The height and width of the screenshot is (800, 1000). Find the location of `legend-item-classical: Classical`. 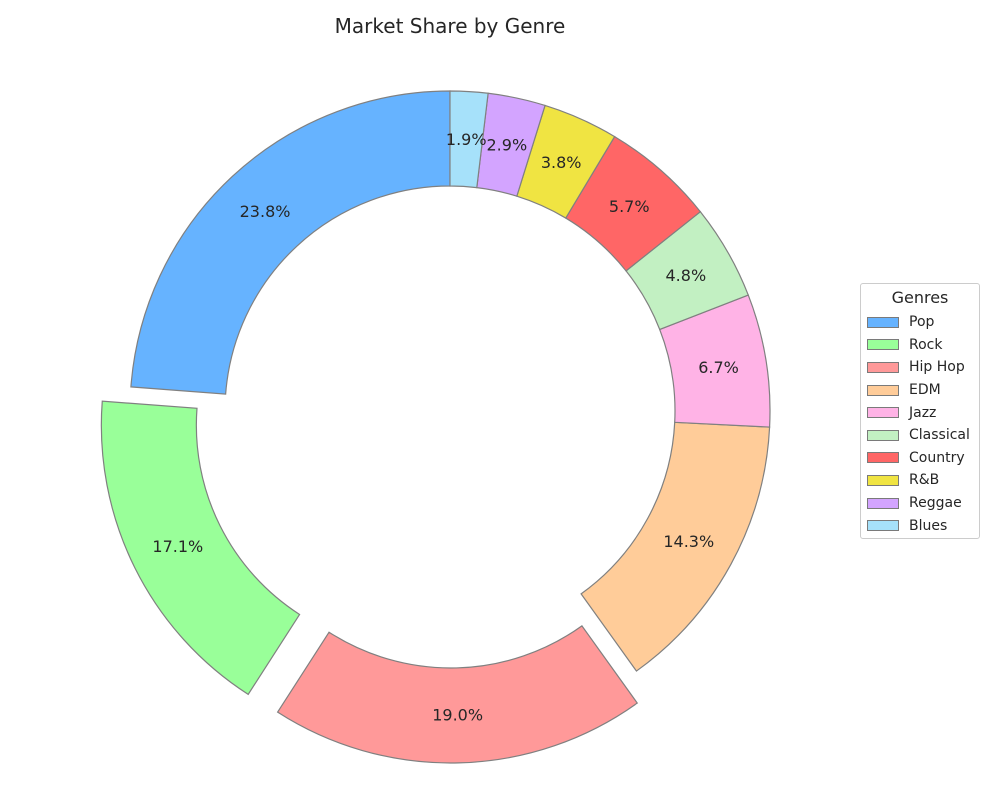

legend-item-classical: Classical is located at coordinates (920, 435).